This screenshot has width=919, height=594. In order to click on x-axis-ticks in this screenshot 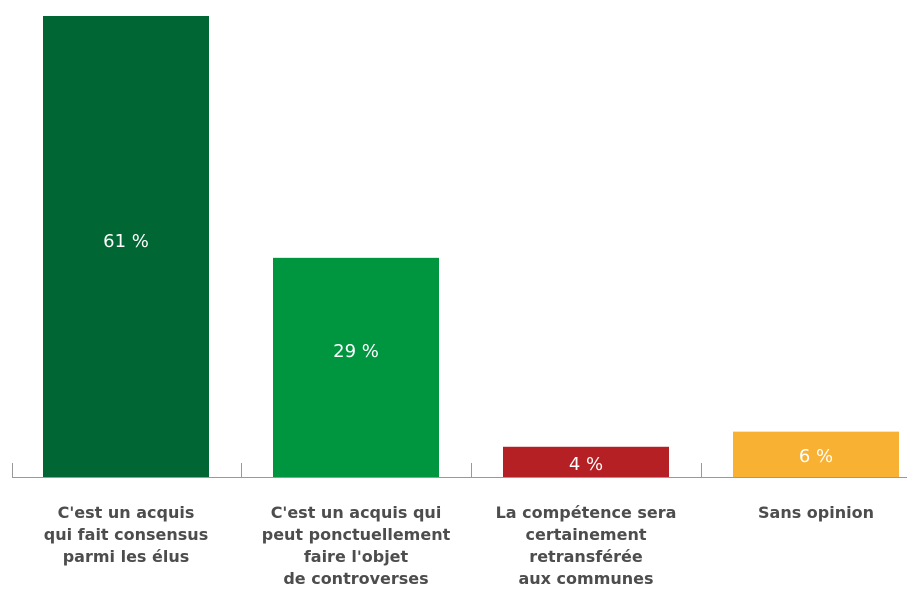, I will do `click(357, 470)`.